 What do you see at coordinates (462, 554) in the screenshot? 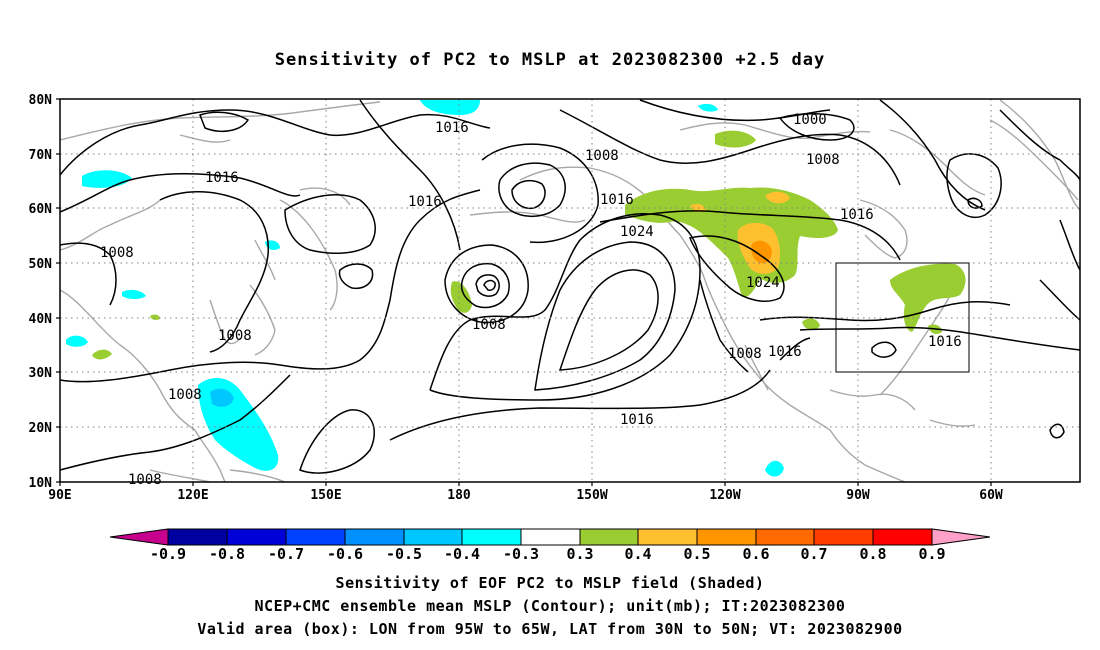
I see `colorbar-label: -0.4` at bounding box center [462, 554].